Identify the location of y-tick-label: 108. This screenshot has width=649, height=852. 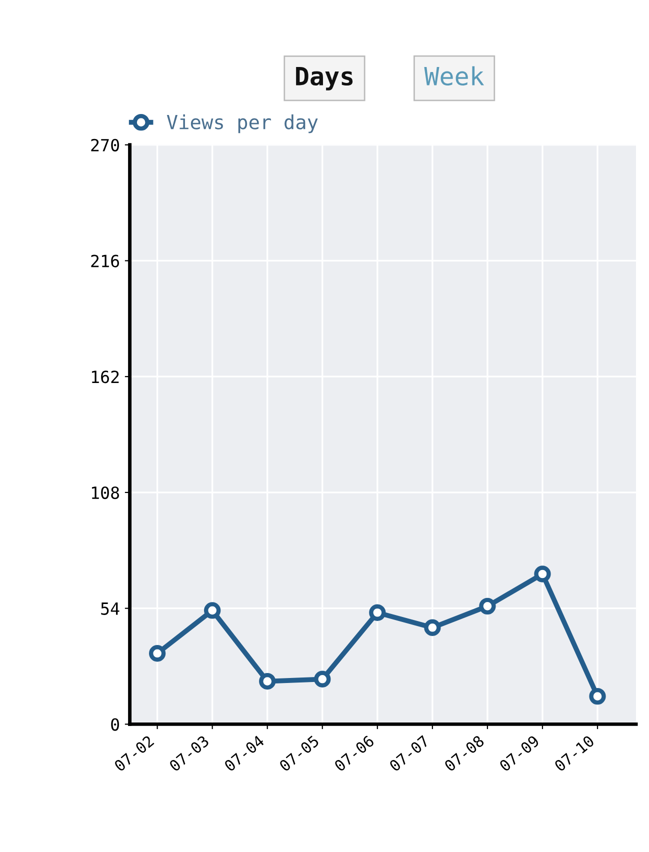
(106, 493).